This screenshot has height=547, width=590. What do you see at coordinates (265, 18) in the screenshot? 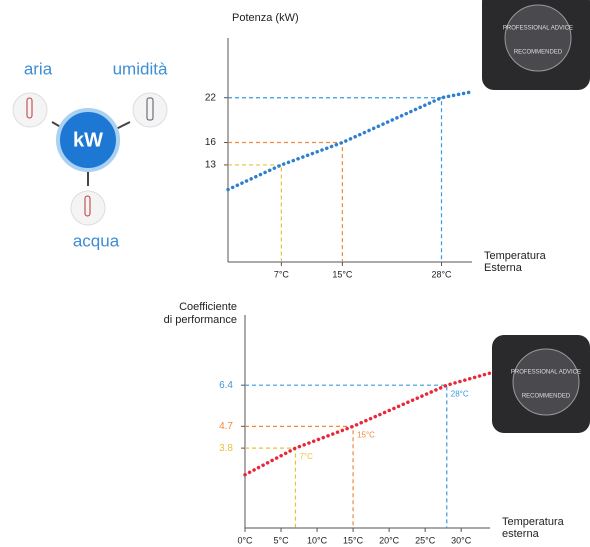
I see `y-axis-title: Potenza (kW)` at bounding box center [265, 18].